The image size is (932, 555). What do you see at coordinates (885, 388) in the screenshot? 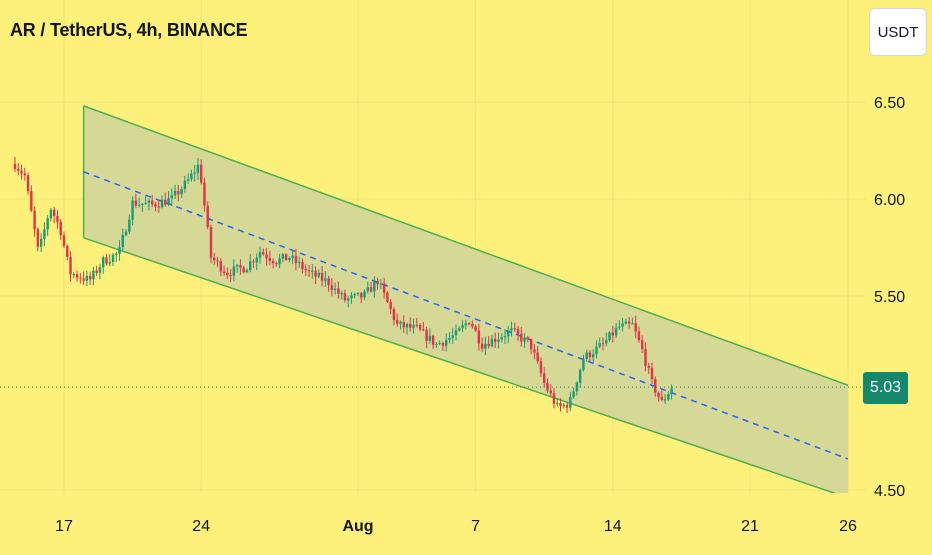
I see `last-price-tag: 5.03` at bounding box center [885, 388].